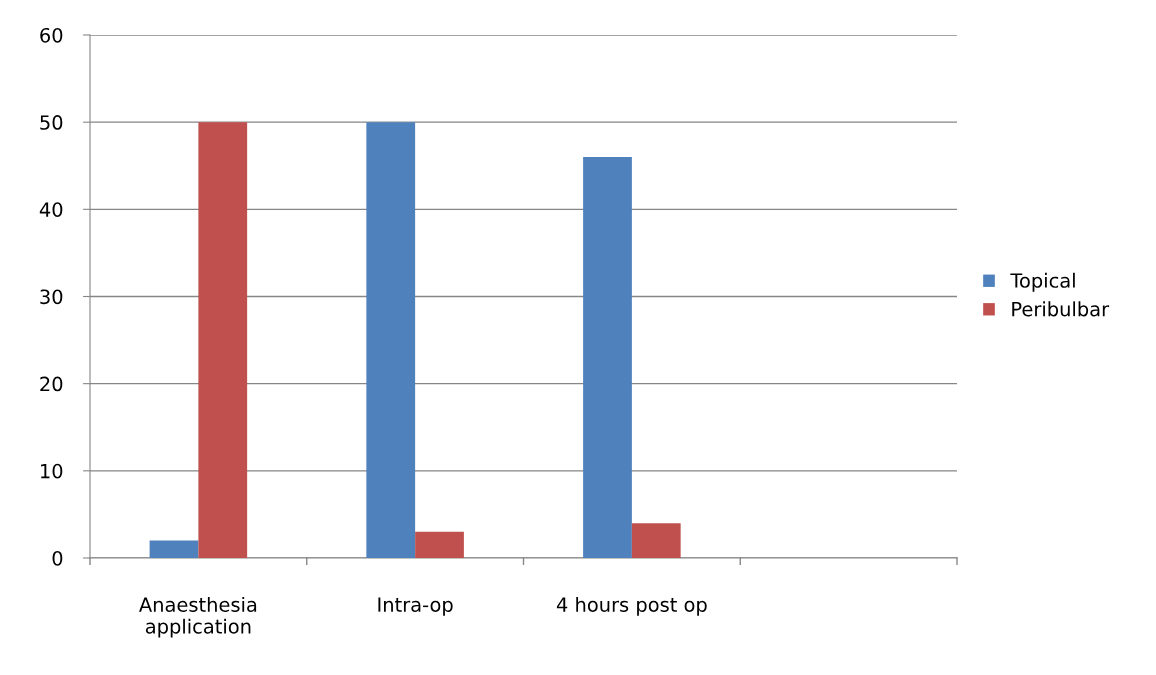 The image size is (1156, 675). What do you see at coordinates (52, 471) in the screenshot?
I see `y-tick-label: 10` at bounding box center [52, 471].